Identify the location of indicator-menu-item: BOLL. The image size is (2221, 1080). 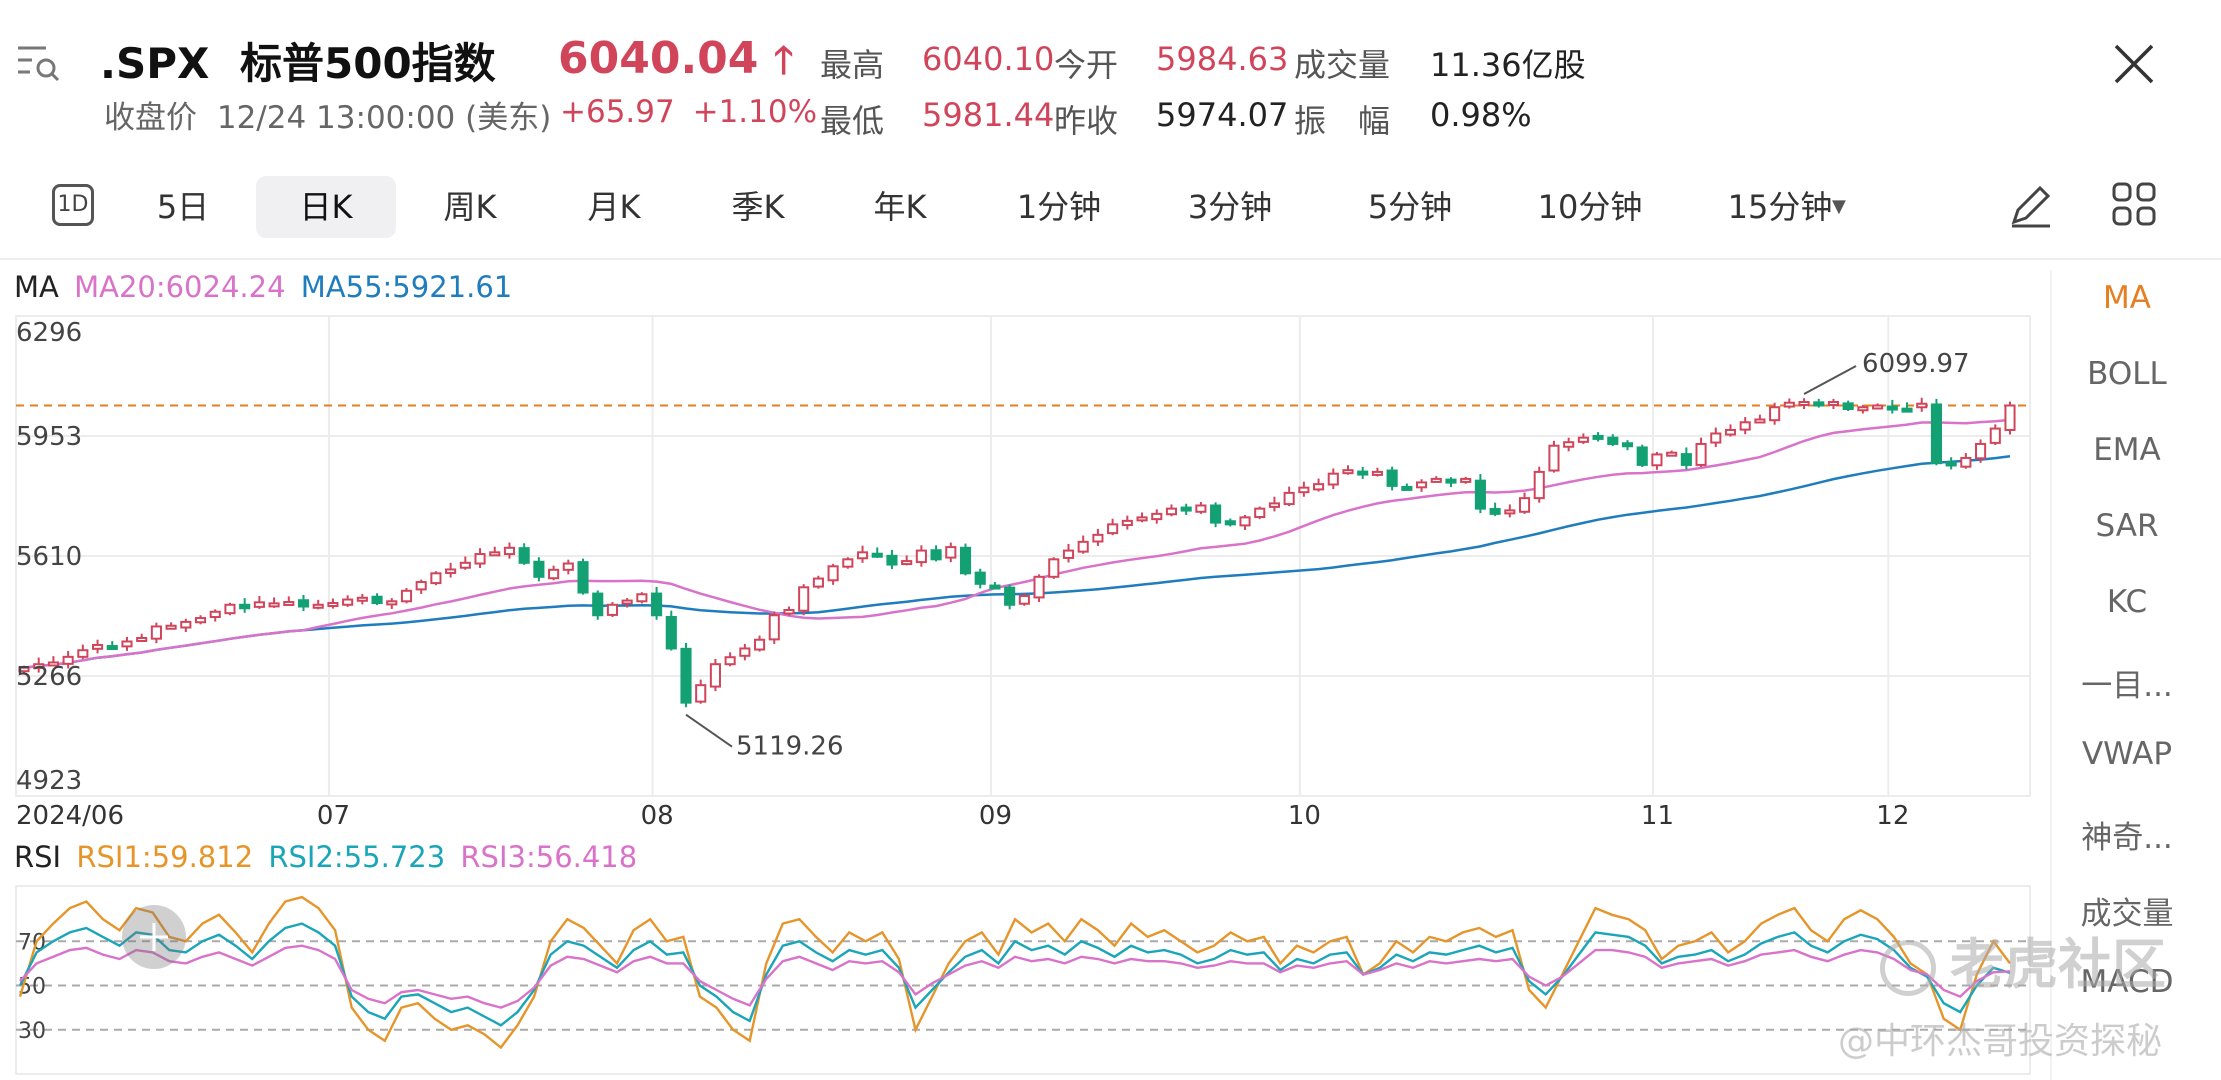
(2127, 374).